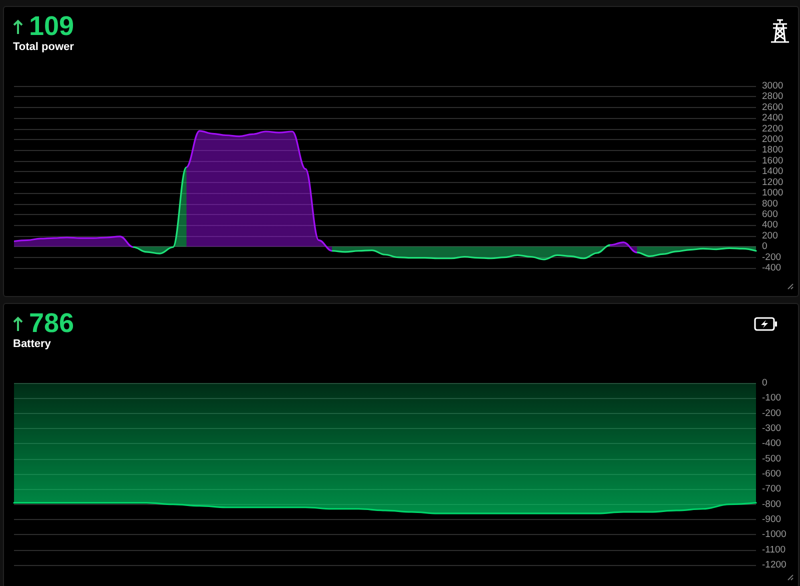 This screenshot has height=586, width=800. What do you see at coordinates (773, 150) in the screenshot?
I see `y-tick-label: 1800` at bounding box center [773, 150].